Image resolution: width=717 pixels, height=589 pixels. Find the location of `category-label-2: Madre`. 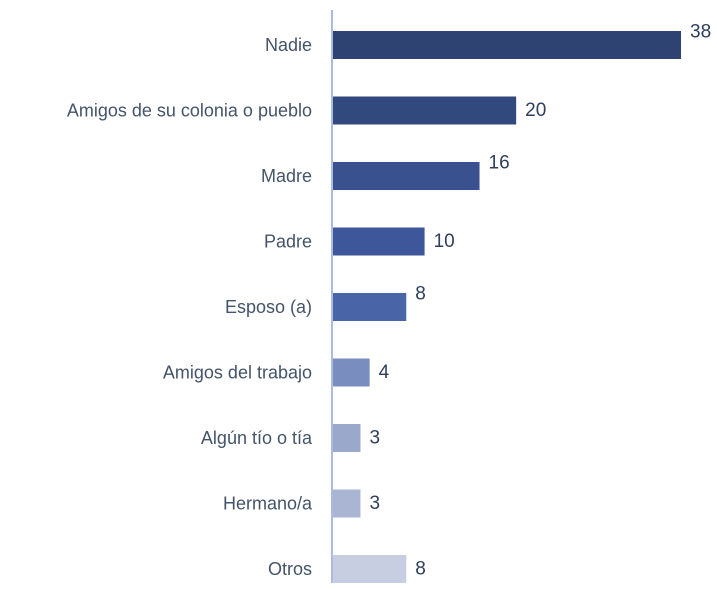

category-label-2: Madre is located at coordinates (286, 176).